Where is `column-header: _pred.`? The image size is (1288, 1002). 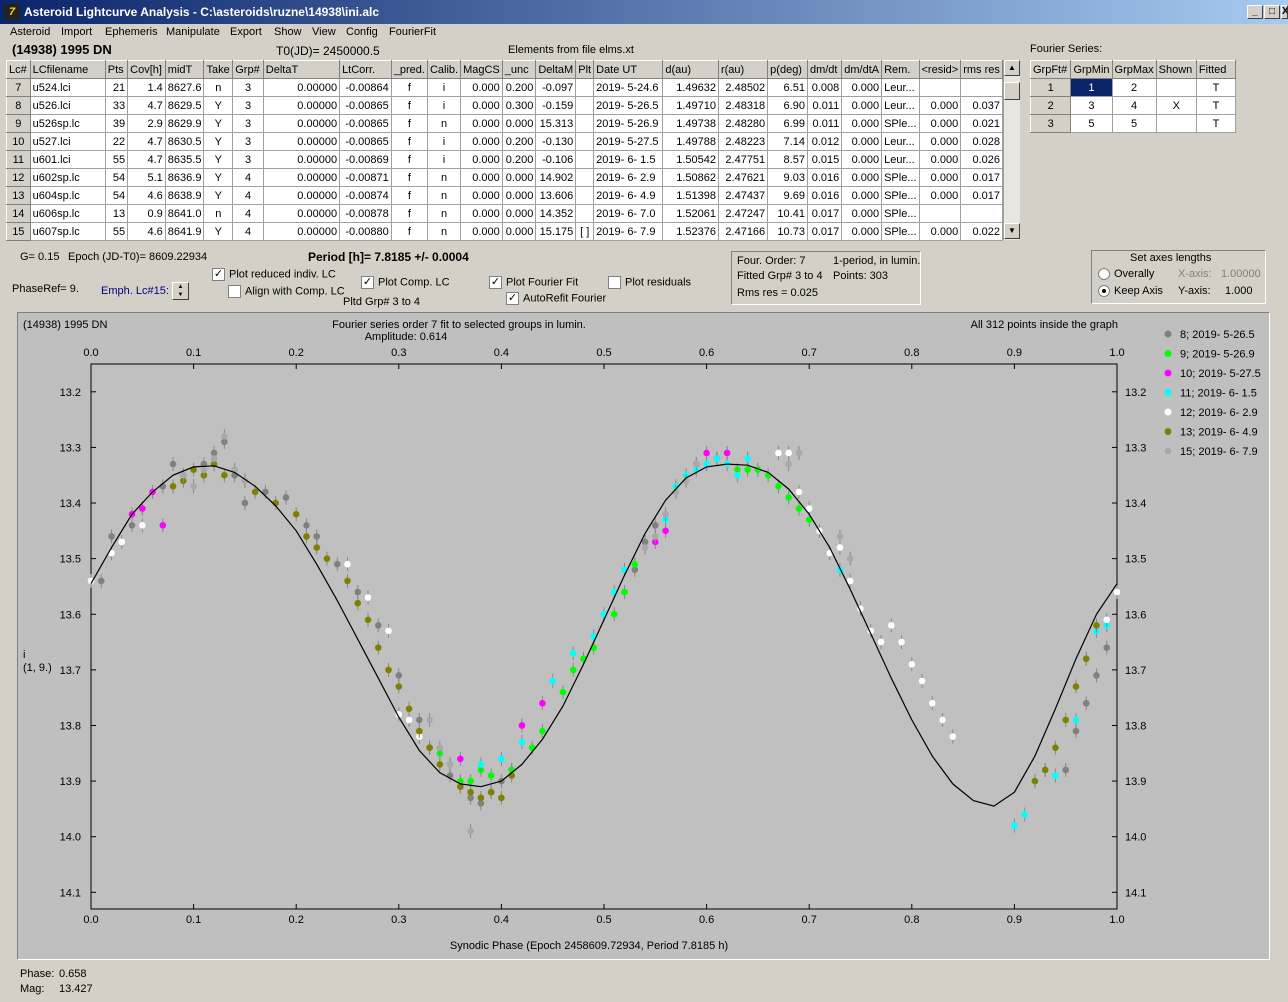 column-header: _pred. is located at coordinates (409, 69).